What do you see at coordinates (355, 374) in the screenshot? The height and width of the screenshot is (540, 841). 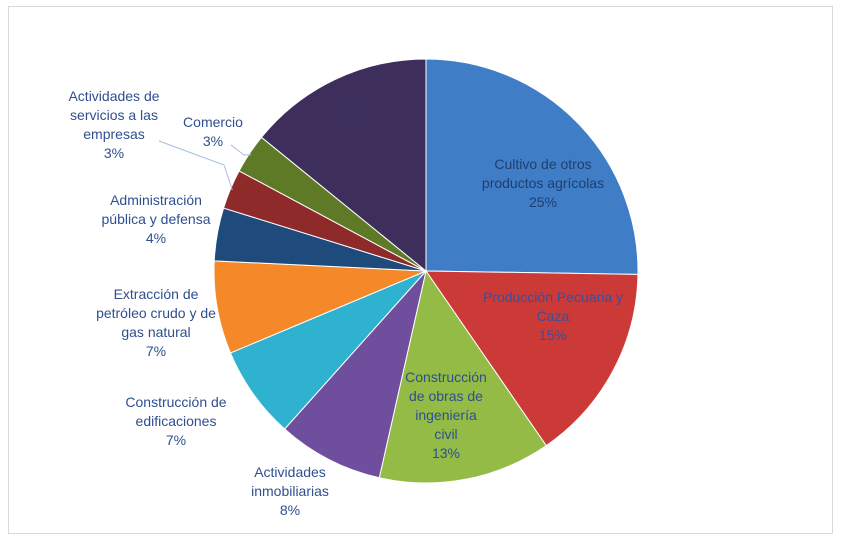 I see `pie-slice-actividades-inmobiliarias` at bounding box center [355, 374].